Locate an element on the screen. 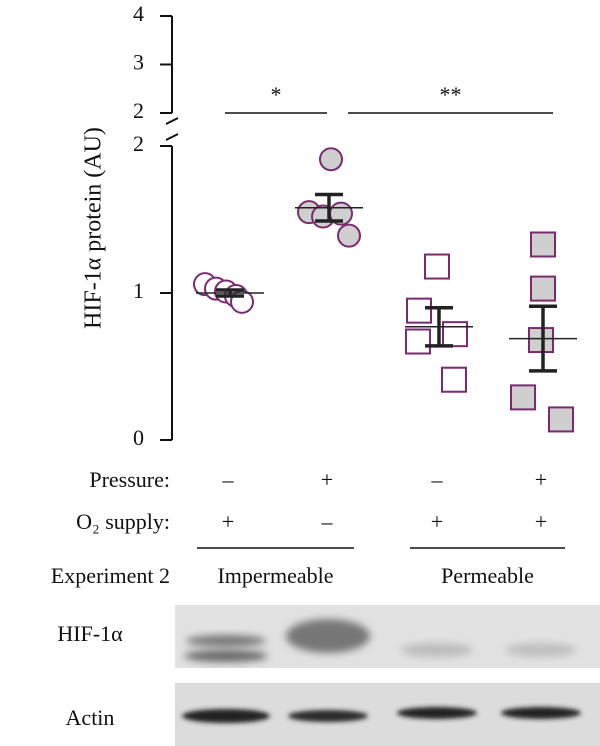 Image resolution: width=600 pixels, height=746 pixels. blot-actin is located at coordinates (387, 714).